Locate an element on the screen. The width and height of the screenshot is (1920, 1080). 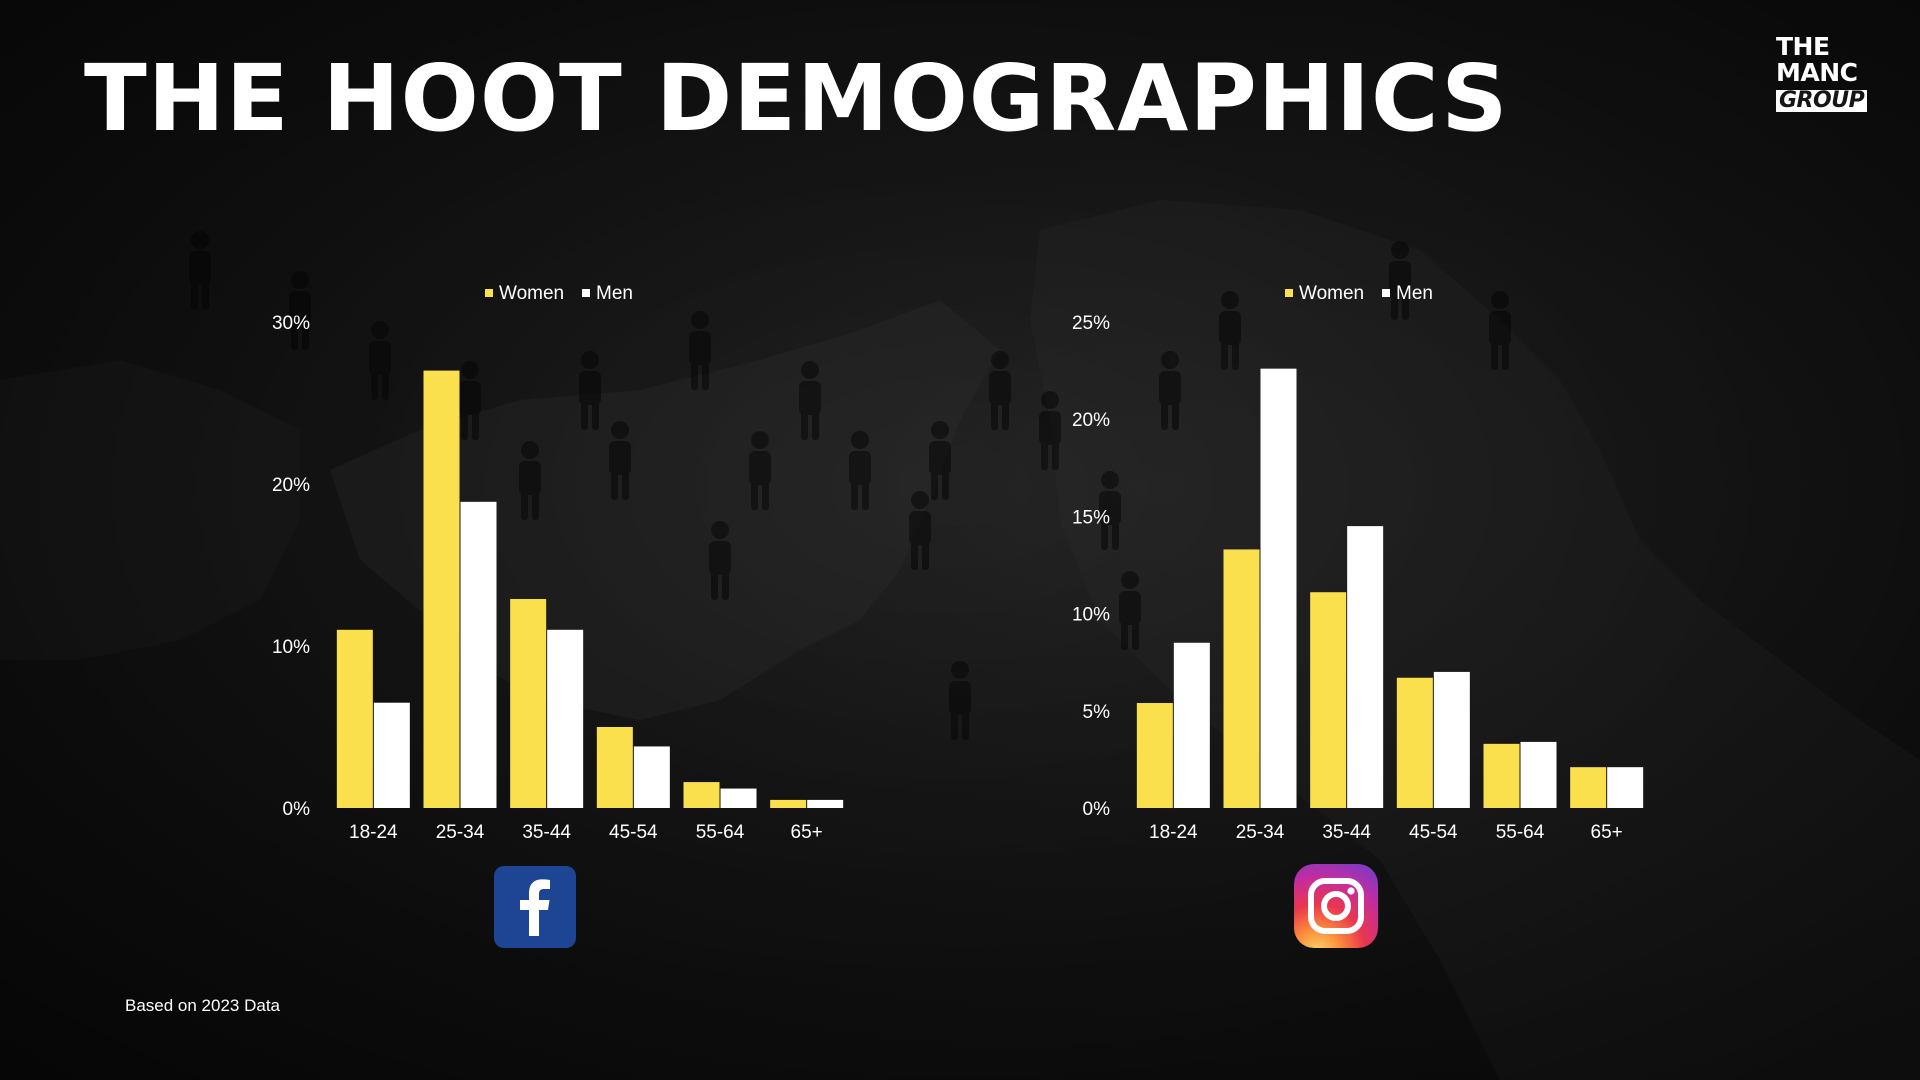
page-title: THE HOOT DEMOGRAPHICS is located at coordinates (796, 98).